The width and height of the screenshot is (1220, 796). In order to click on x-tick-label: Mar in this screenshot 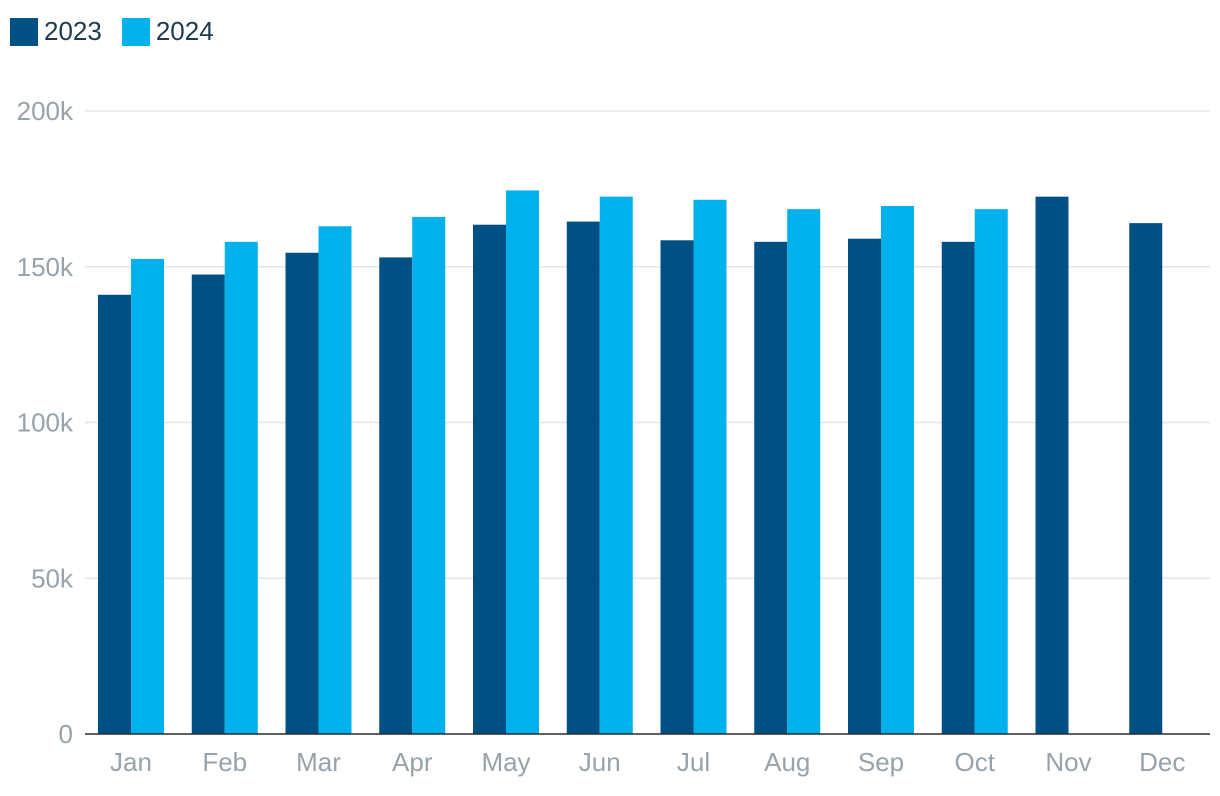, I will do `click(318, 762)`.